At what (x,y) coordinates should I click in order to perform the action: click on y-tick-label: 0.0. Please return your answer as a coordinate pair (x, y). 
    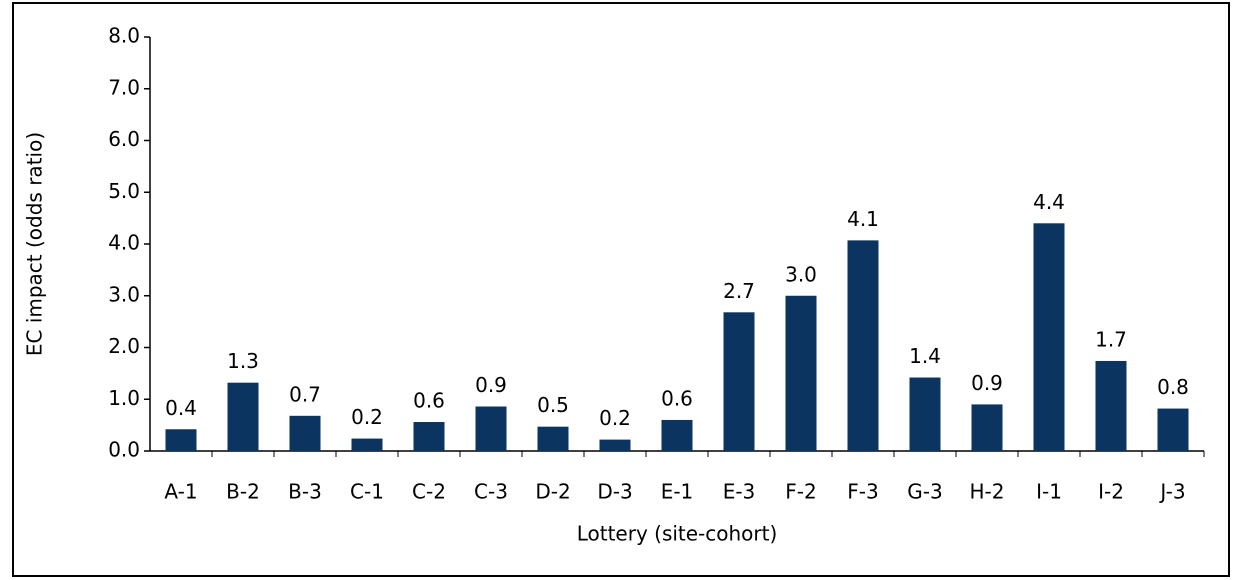
    Looking at the image, I should click on (124, 450).